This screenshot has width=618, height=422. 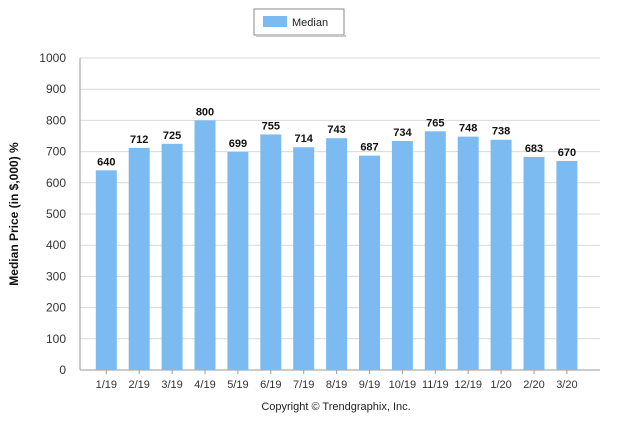 What do you see at coordinates (204, 385) in the screenshot?
I see `x-tick-label: 4/19` at bounding box center [204, 385].